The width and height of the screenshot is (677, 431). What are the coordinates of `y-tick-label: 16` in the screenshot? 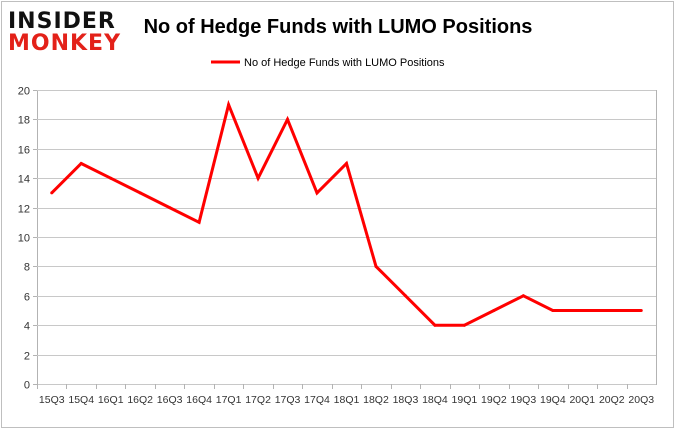 It's located at (24, 151).